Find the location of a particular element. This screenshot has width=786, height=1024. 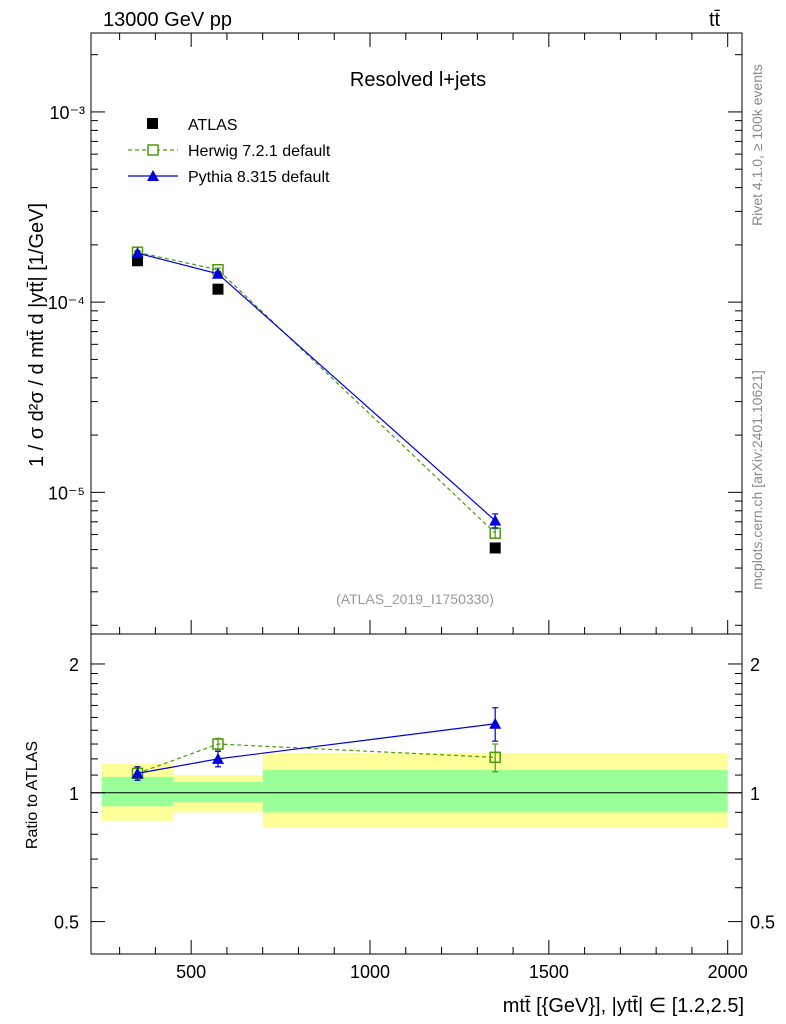

y-tick-label-ratio-right: 0.5 is located at coordinates (762, 923).